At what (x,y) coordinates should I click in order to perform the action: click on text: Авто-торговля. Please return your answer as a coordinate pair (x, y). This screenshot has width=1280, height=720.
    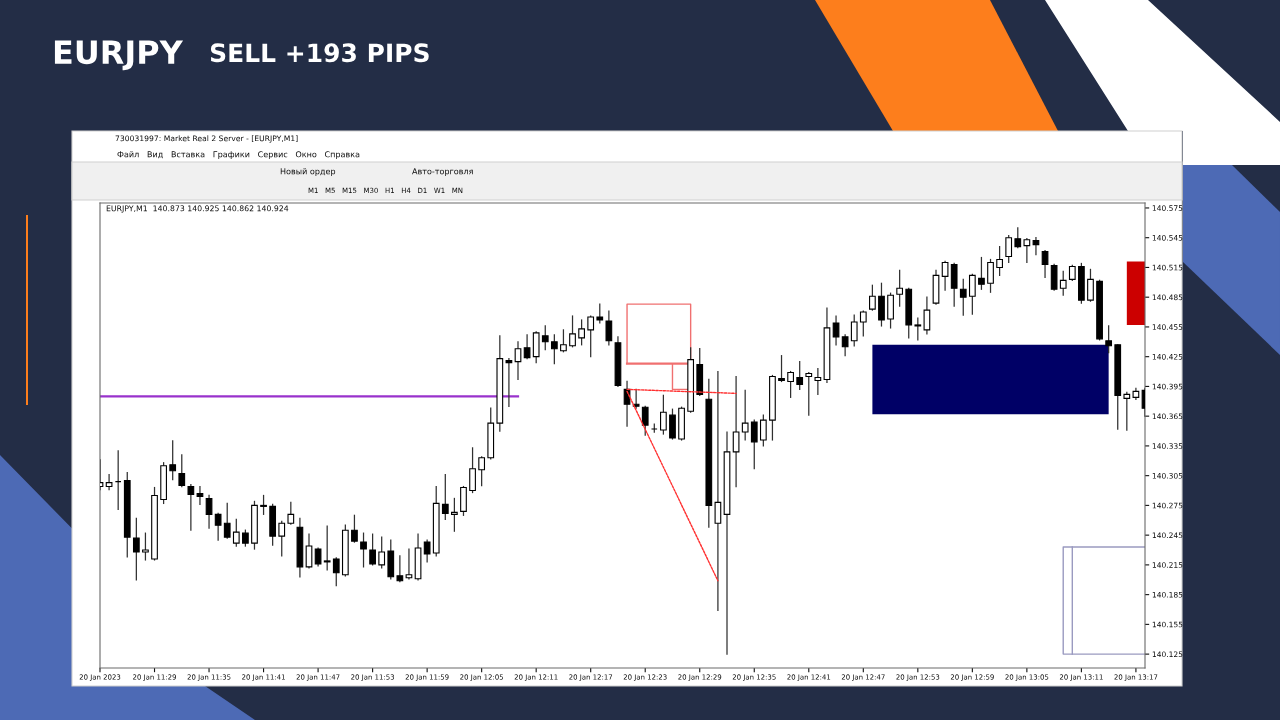
    Looking at the image, I should click on (442, 172).